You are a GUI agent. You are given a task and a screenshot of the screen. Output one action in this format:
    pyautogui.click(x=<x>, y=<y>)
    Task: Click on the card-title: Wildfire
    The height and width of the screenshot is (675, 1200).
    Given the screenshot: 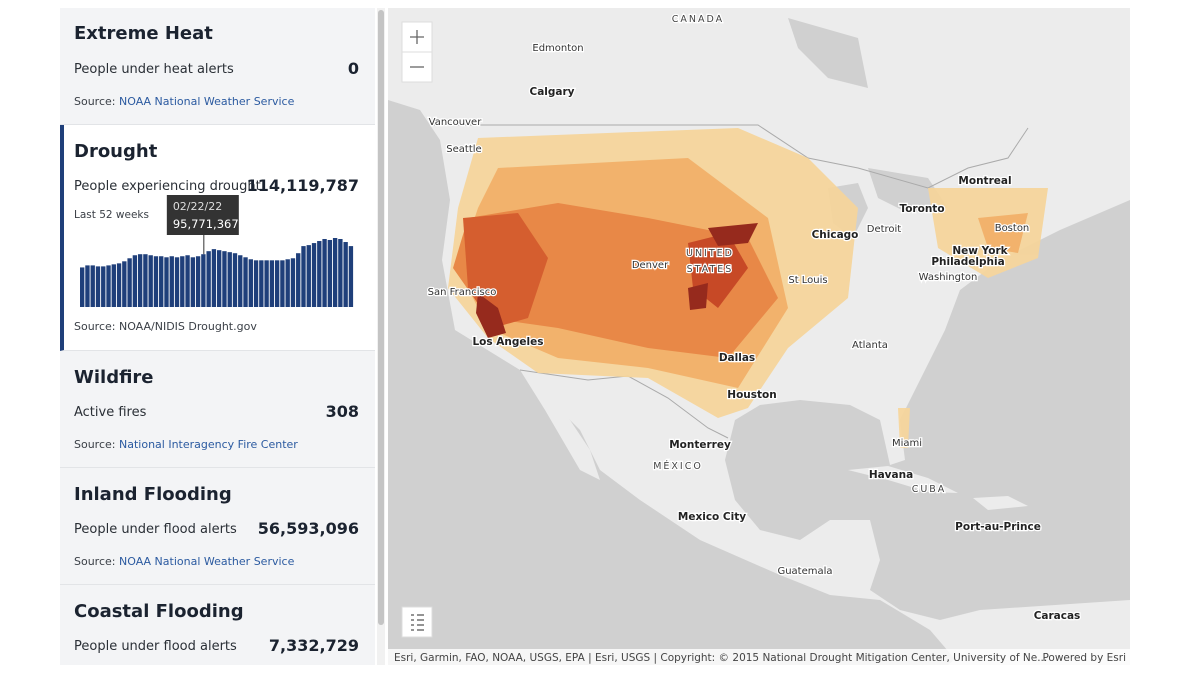 What is the action you would take?
    pyautogui.click(x=114, y=377)
    